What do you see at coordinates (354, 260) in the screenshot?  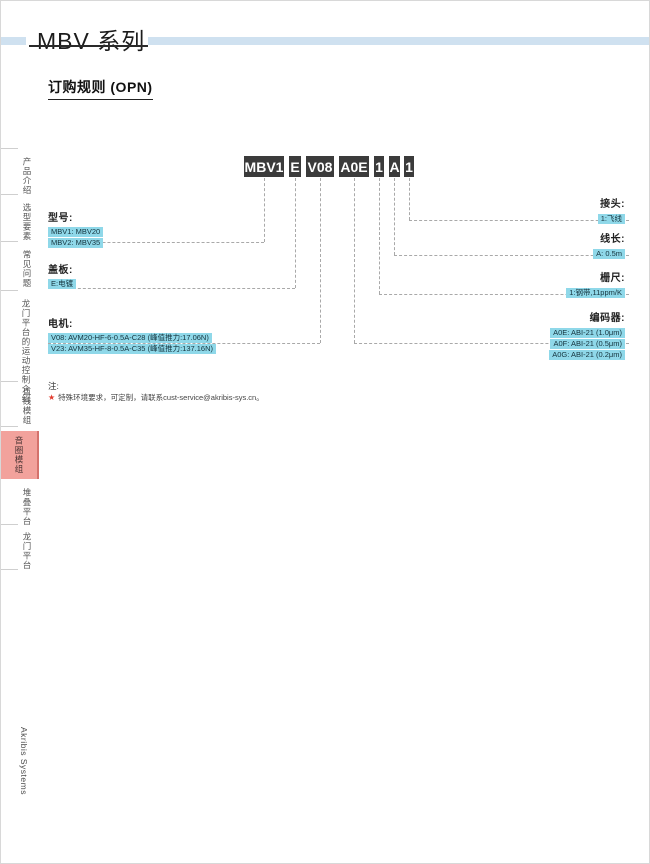 I see `callout-line-encoder-v` at bounding box center [354, 260].